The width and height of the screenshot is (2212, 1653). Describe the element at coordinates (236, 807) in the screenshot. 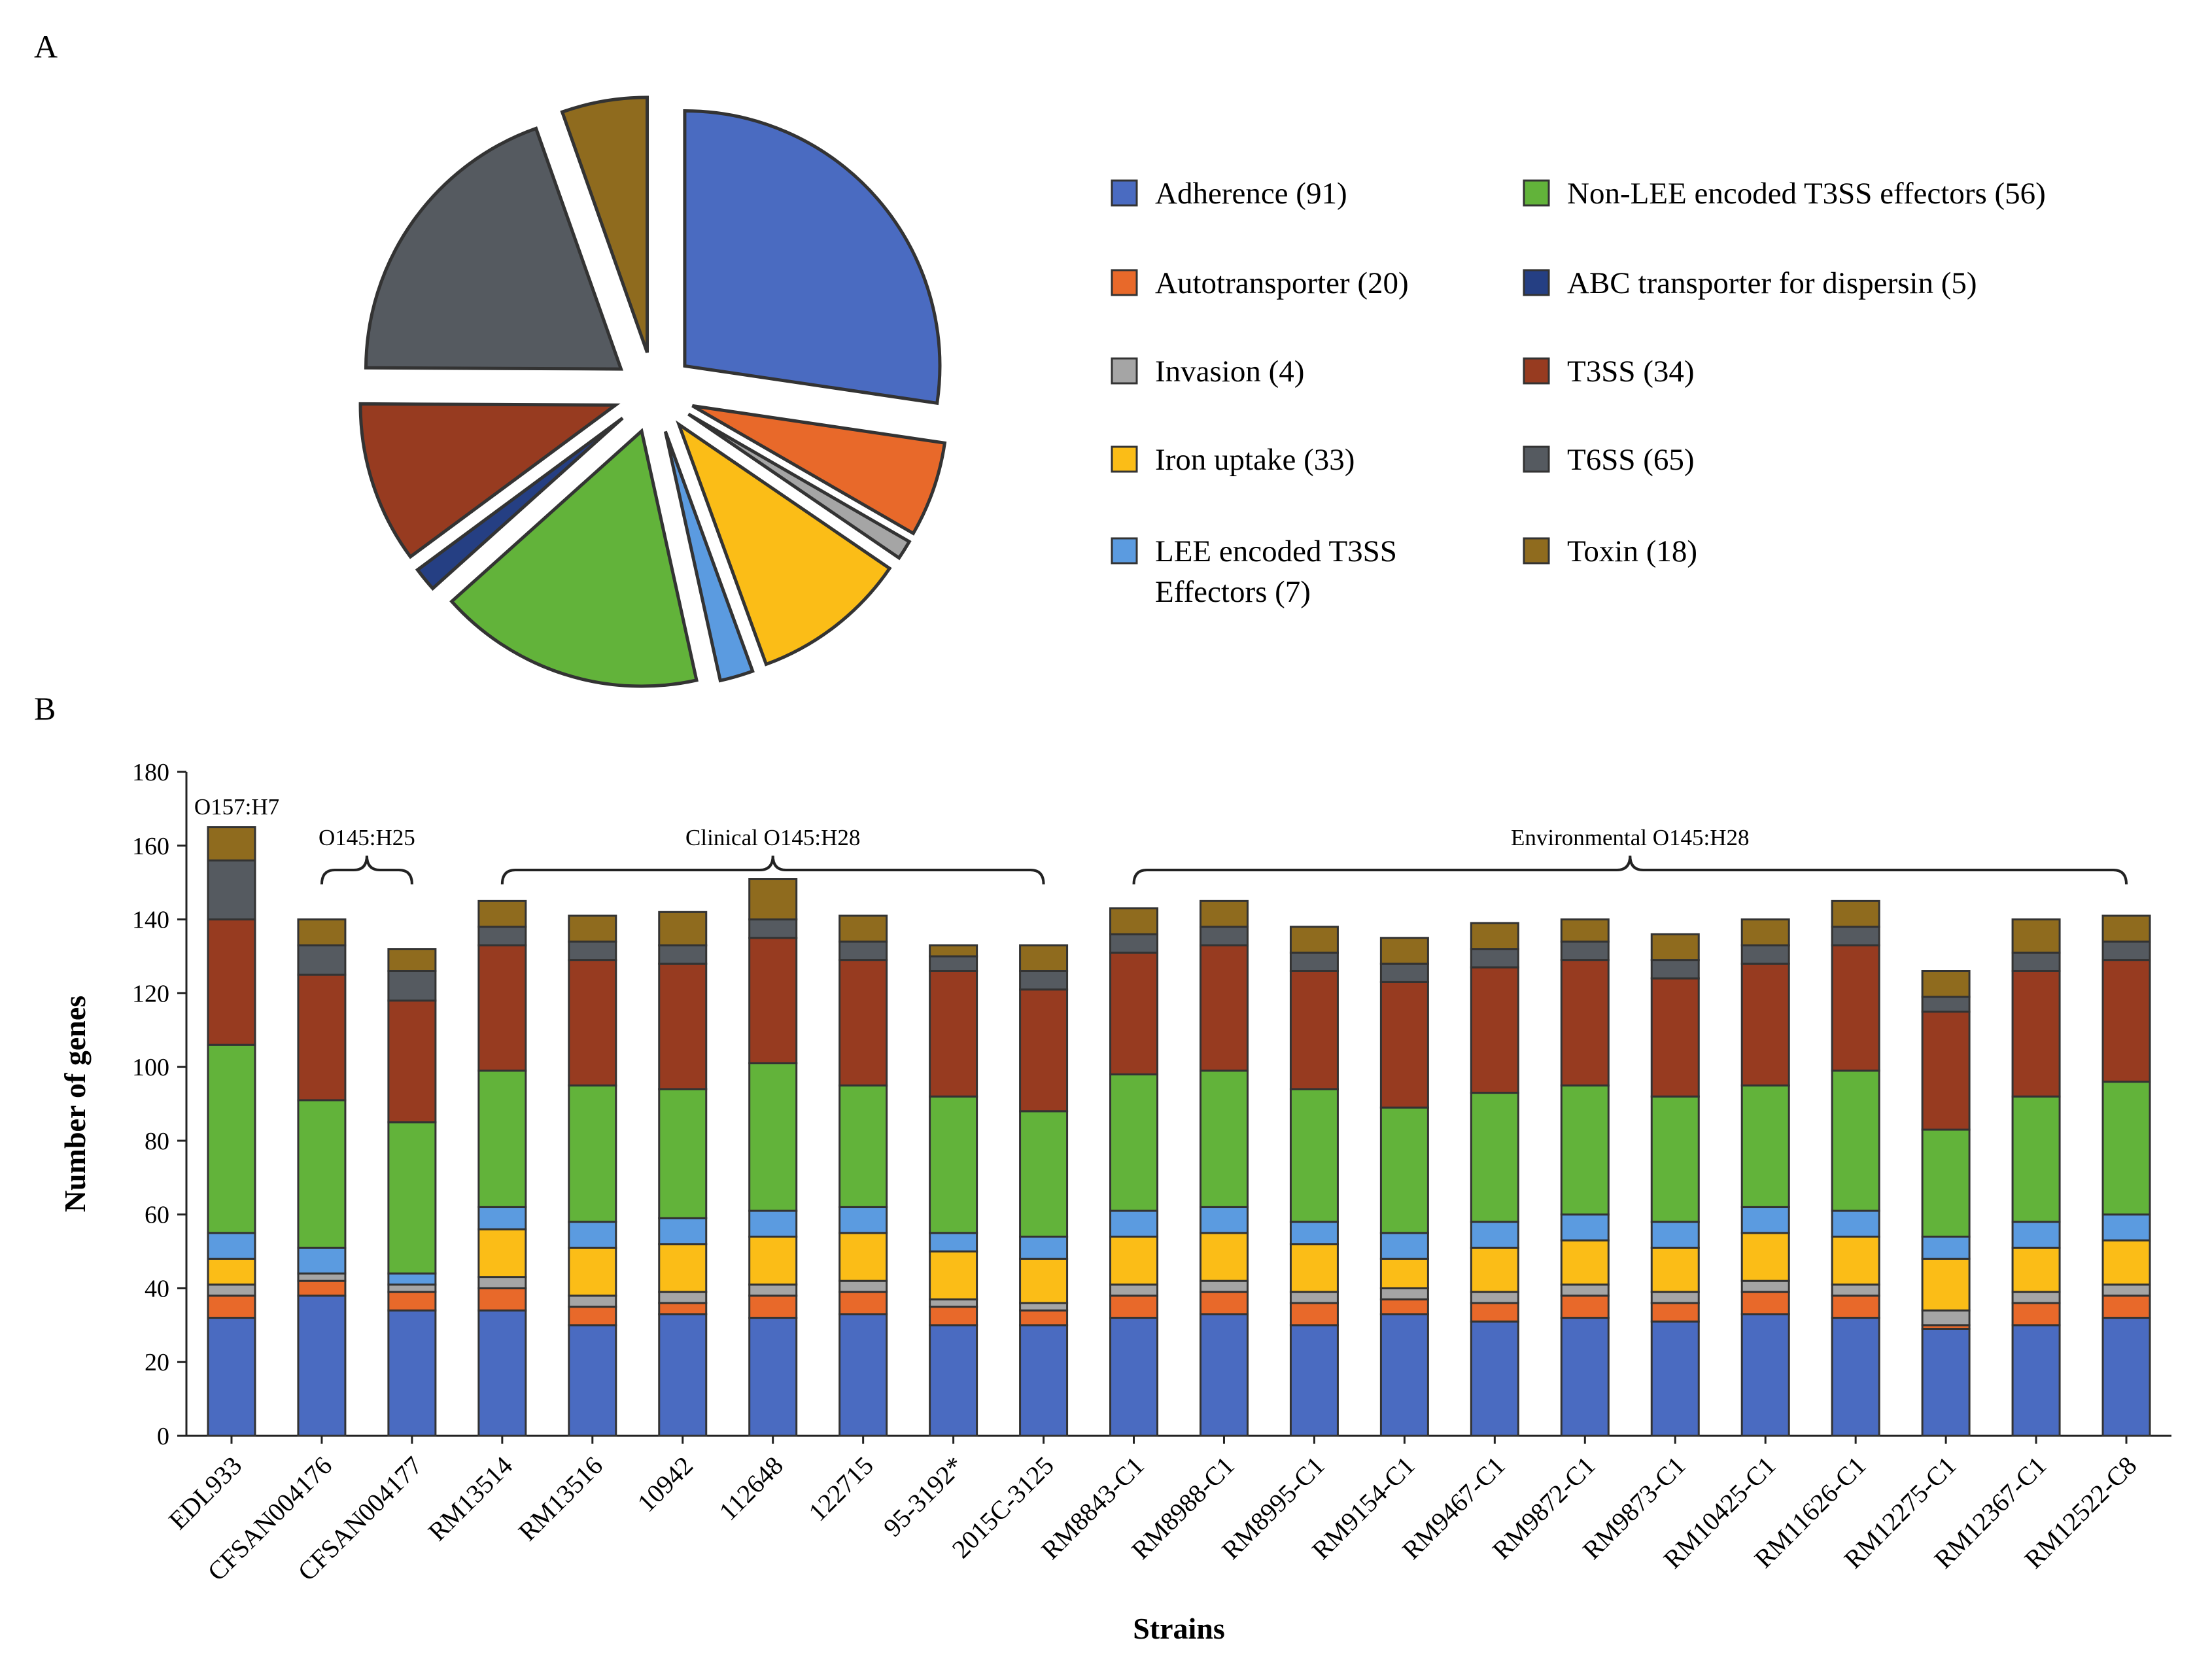

I see `group-label: O157:H7` at that location.